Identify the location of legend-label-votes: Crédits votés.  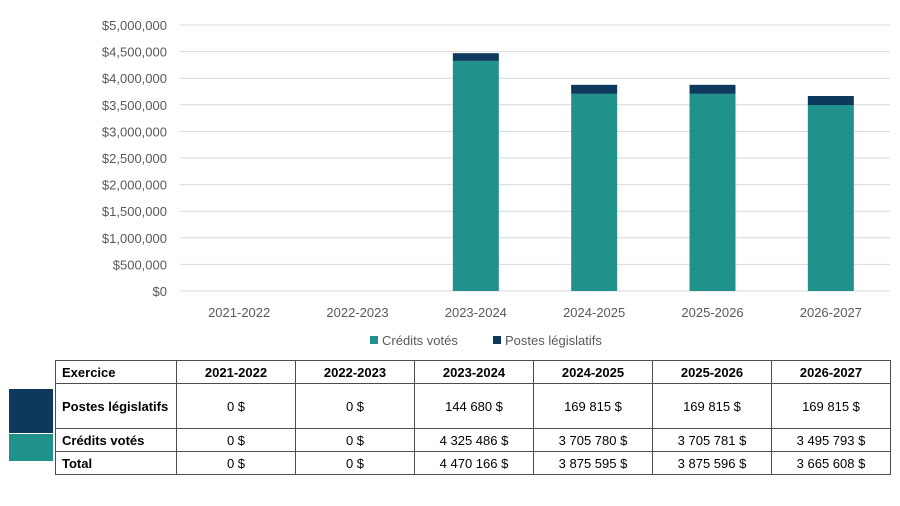
(420, 340).